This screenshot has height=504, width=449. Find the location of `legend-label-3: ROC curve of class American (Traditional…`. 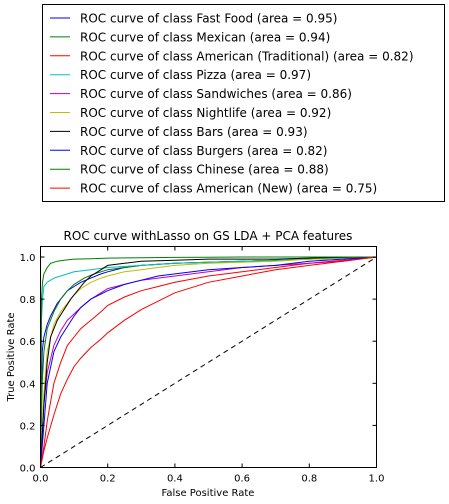

legend-label-3: ROC curve of class American (Traditional… is located at coordinates (247, 56).